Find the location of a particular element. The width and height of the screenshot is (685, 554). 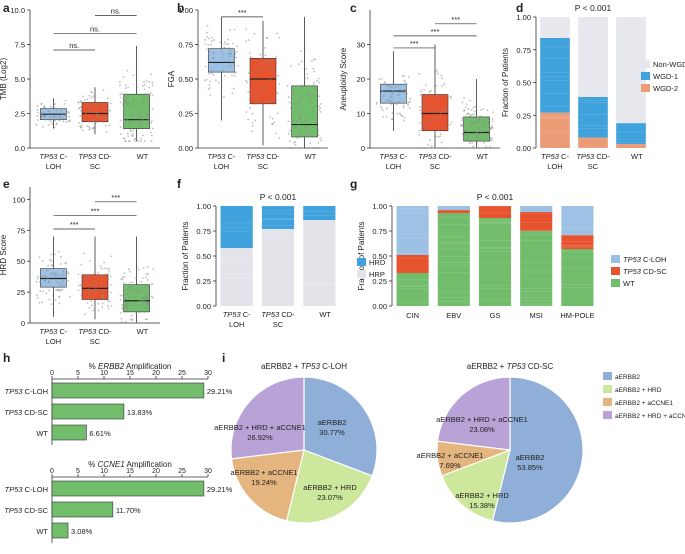

legend-d-label: WGD-2 is located at coordinates (665, 88).